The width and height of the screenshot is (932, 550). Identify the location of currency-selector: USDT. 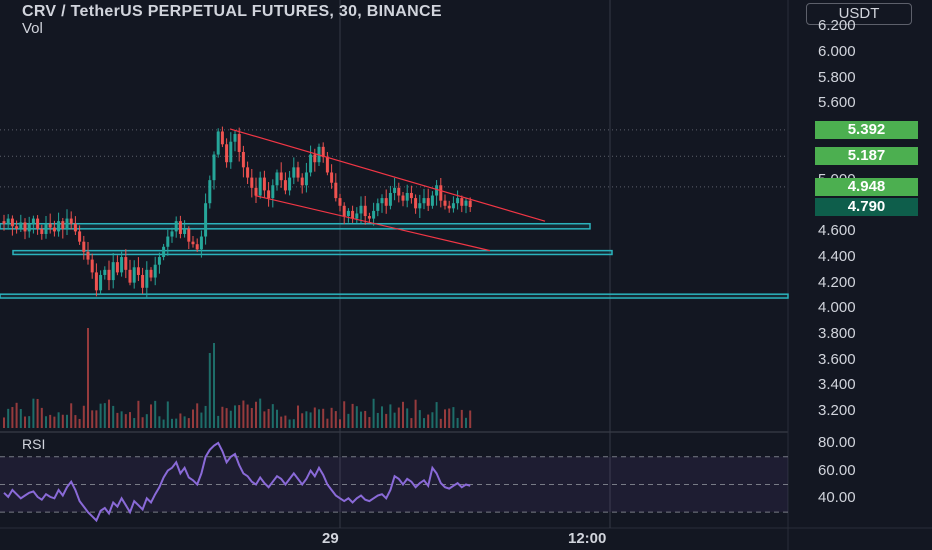
(859, 14).